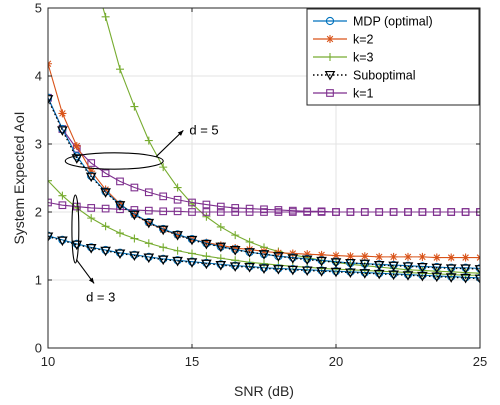 This screenshot has width=500, height=405. I want to click on legend-label: MDP (optimal), so click(393, 22).